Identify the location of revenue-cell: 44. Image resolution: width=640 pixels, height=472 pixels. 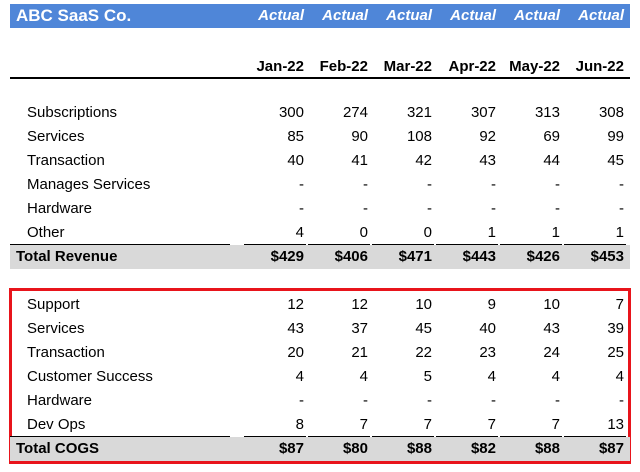
(551, 160).